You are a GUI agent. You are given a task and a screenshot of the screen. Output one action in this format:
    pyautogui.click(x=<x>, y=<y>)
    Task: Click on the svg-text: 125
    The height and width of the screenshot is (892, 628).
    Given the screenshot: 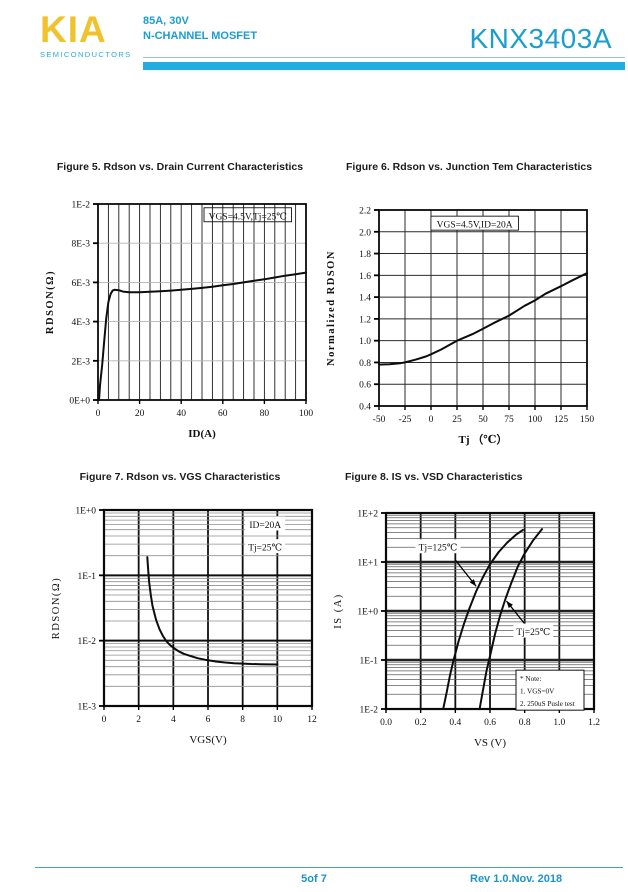 What is the action you would take?
    pyautogui.click(x=561, y=420)
    